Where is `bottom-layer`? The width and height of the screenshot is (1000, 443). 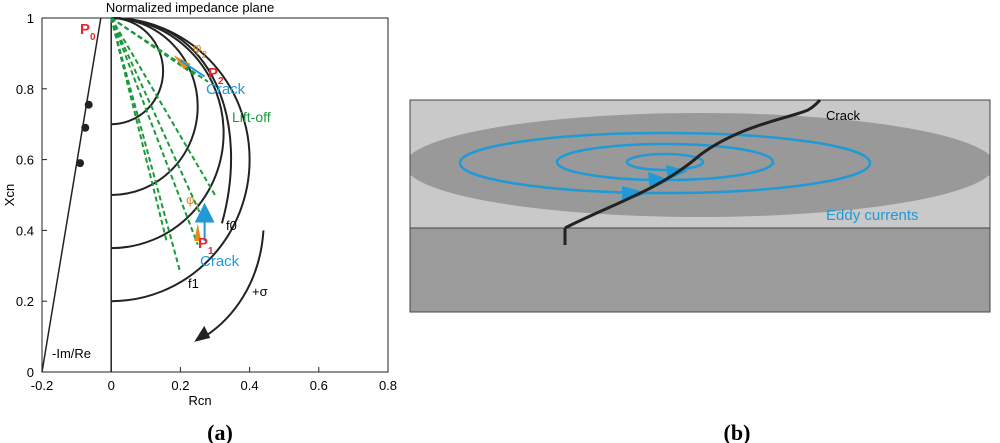 bottom-layer is located at coordinates (700, 270).